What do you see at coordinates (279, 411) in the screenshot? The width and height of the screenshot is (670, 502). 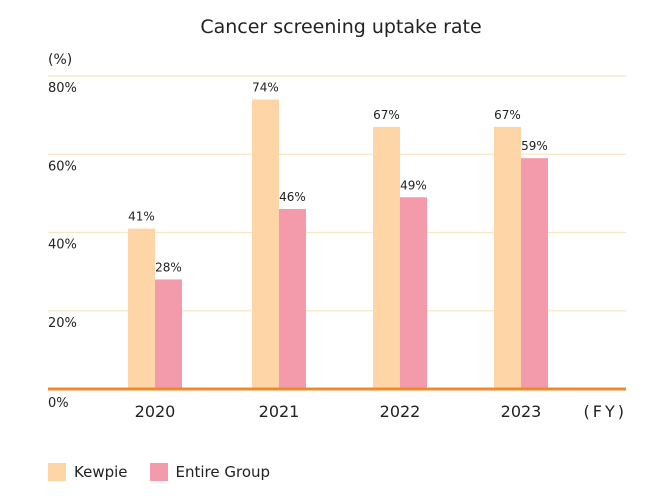 I see `x-tick-2021: 2021` at bounding box center [279, 411].